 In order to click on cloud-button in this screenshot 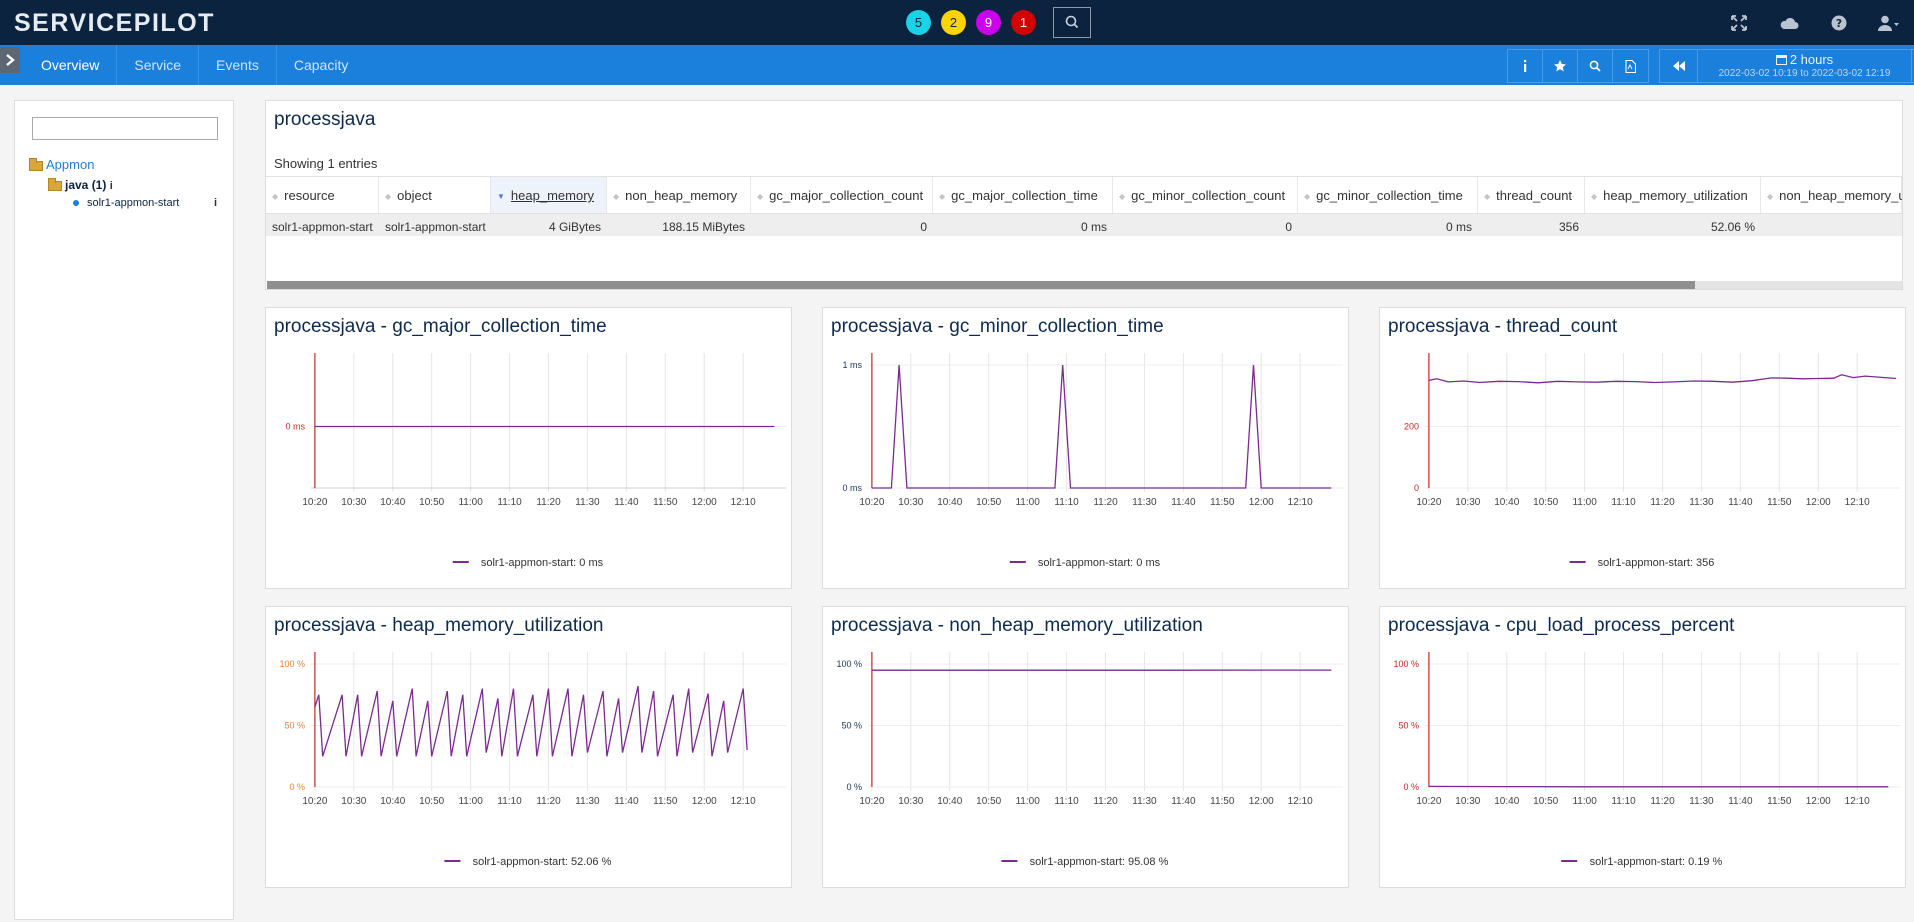, I will do `click(1789, 22)`.